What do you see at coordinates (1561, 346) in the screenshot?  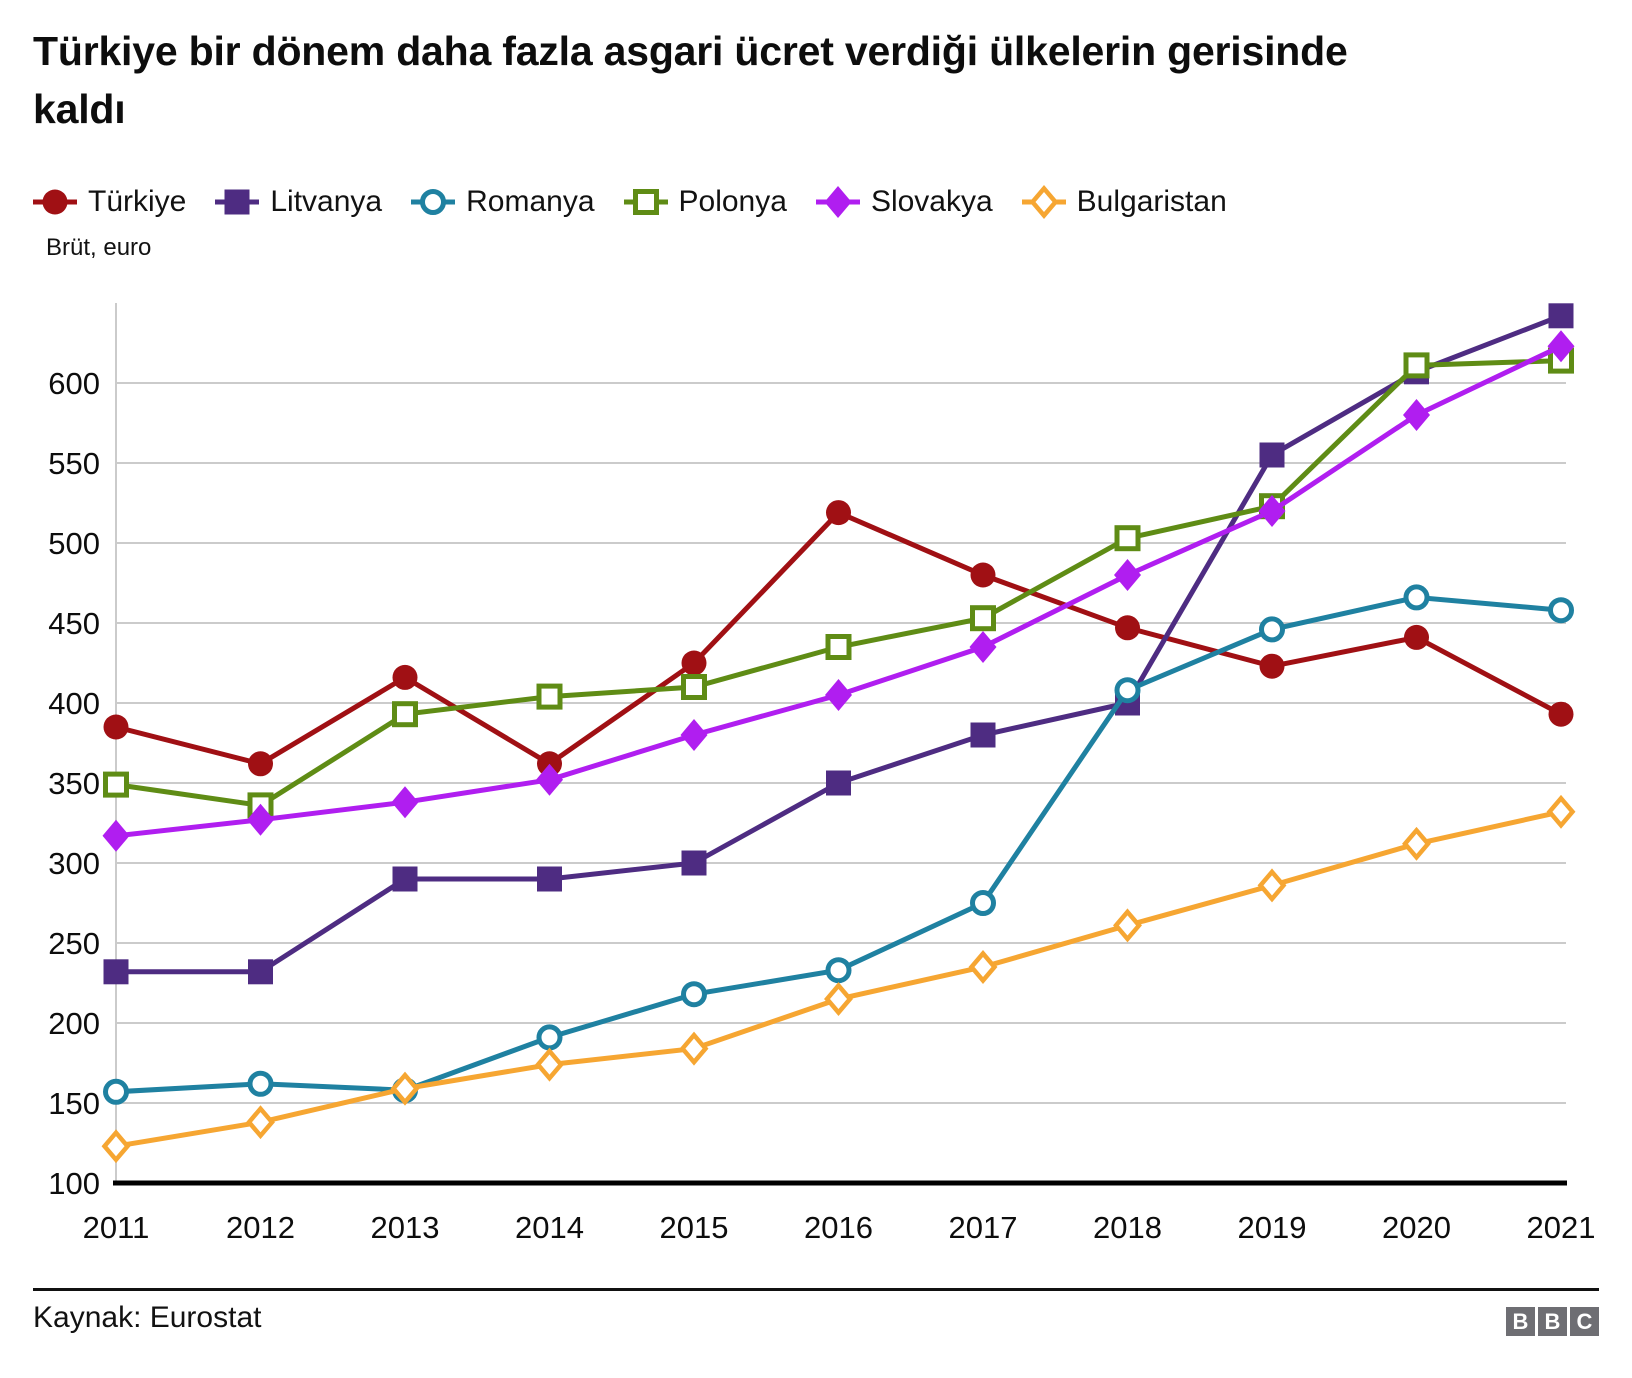 I see `slovakya-marker-2021` at bounding box center [1561, 346].